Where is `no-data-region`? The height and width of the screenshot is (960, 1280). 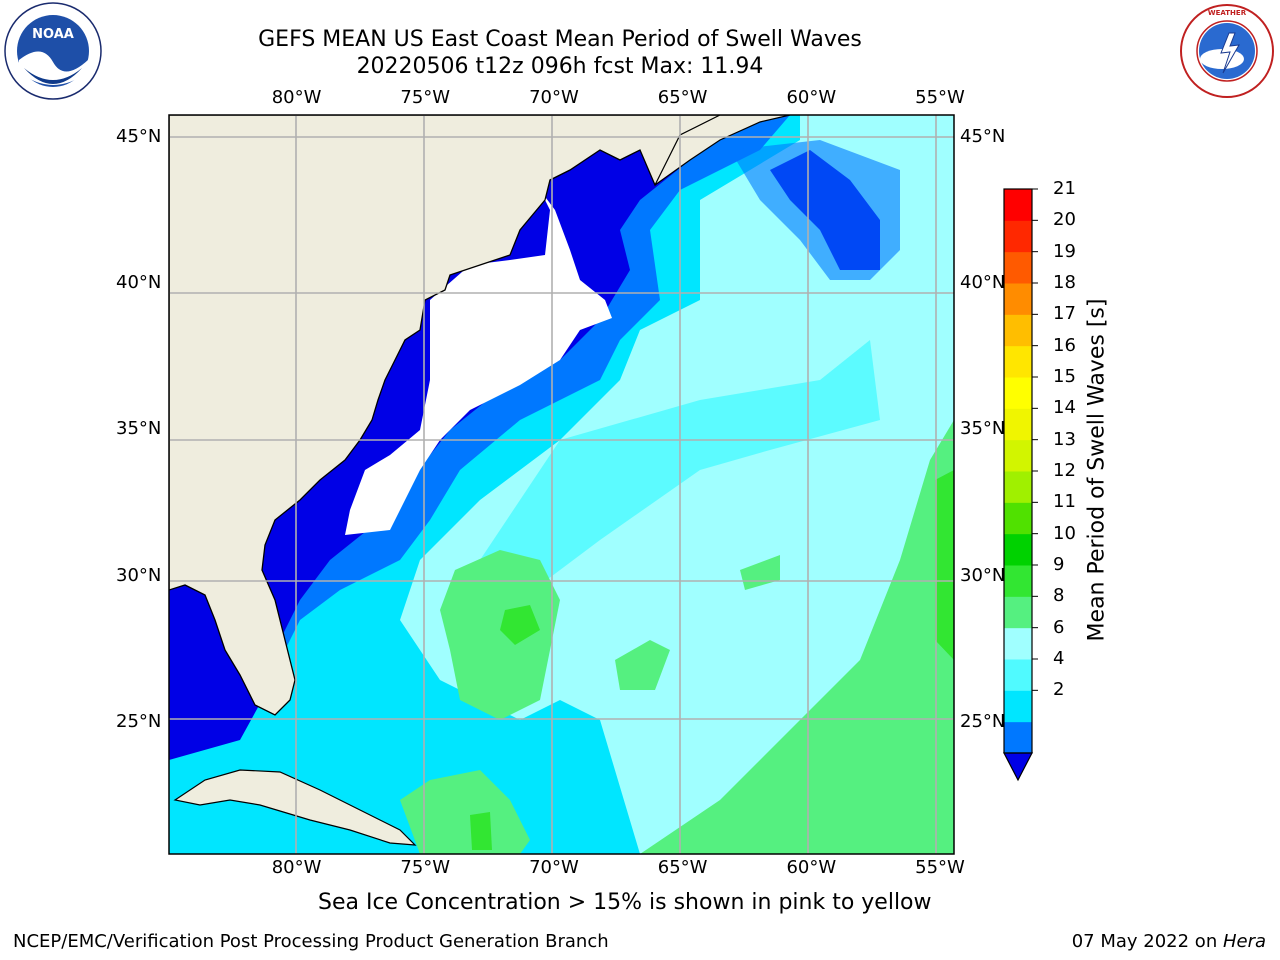 no-data-region is located at coordinates (478, 362).